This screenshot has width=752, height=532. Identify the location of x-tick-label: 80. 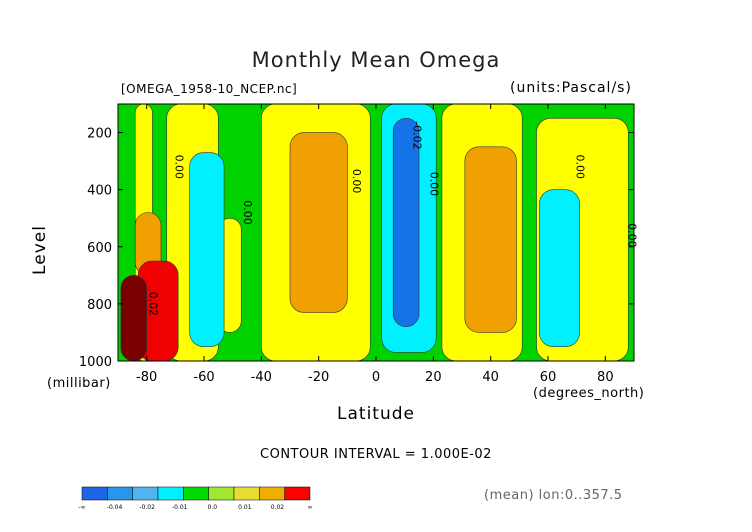
(605, 377).